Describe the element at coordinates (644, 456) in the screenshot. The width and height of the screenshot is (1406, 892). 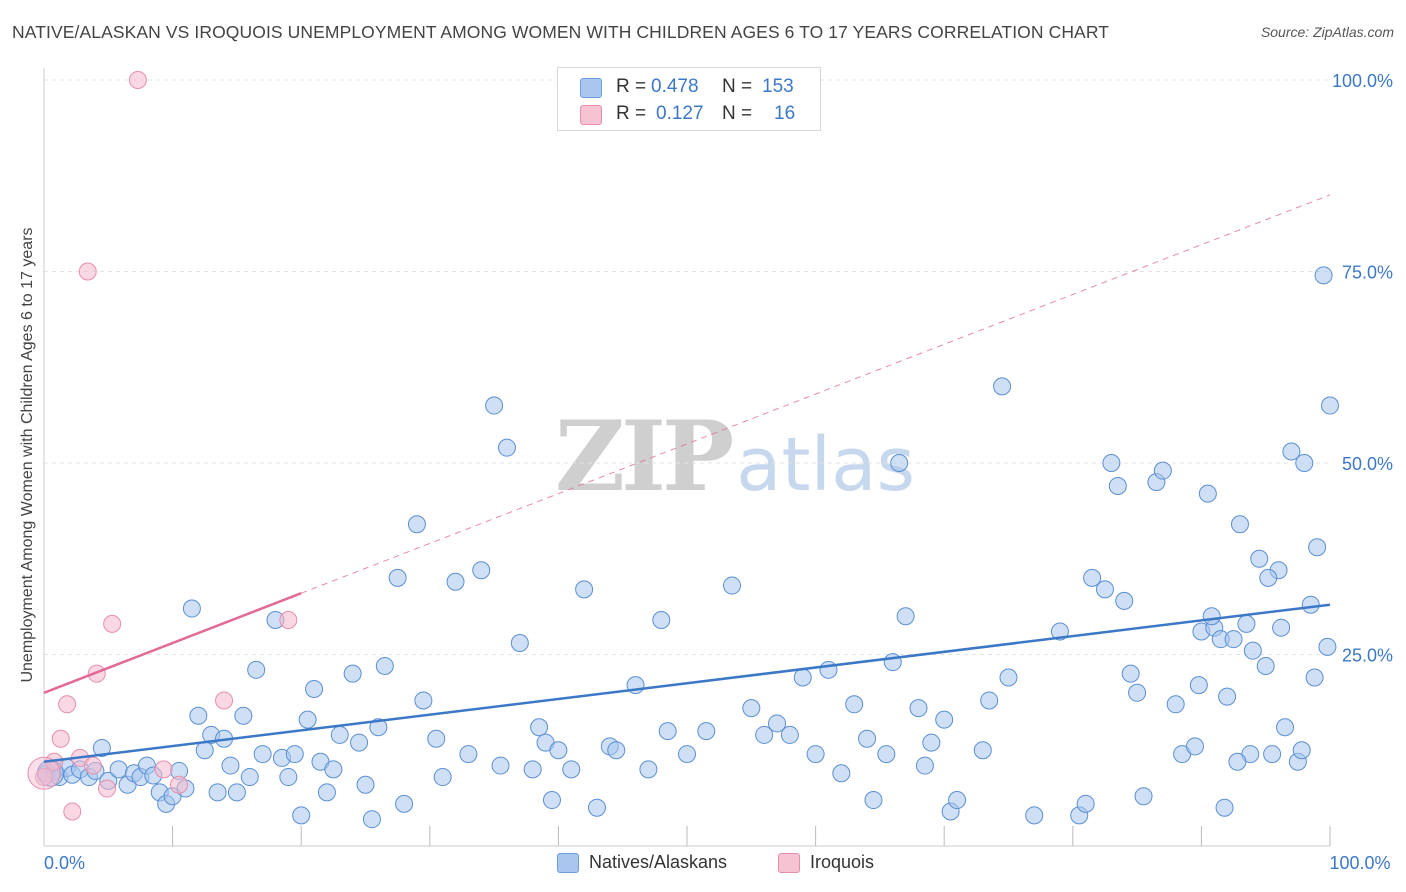
I see `watermark-zip: ZIP` at that location.